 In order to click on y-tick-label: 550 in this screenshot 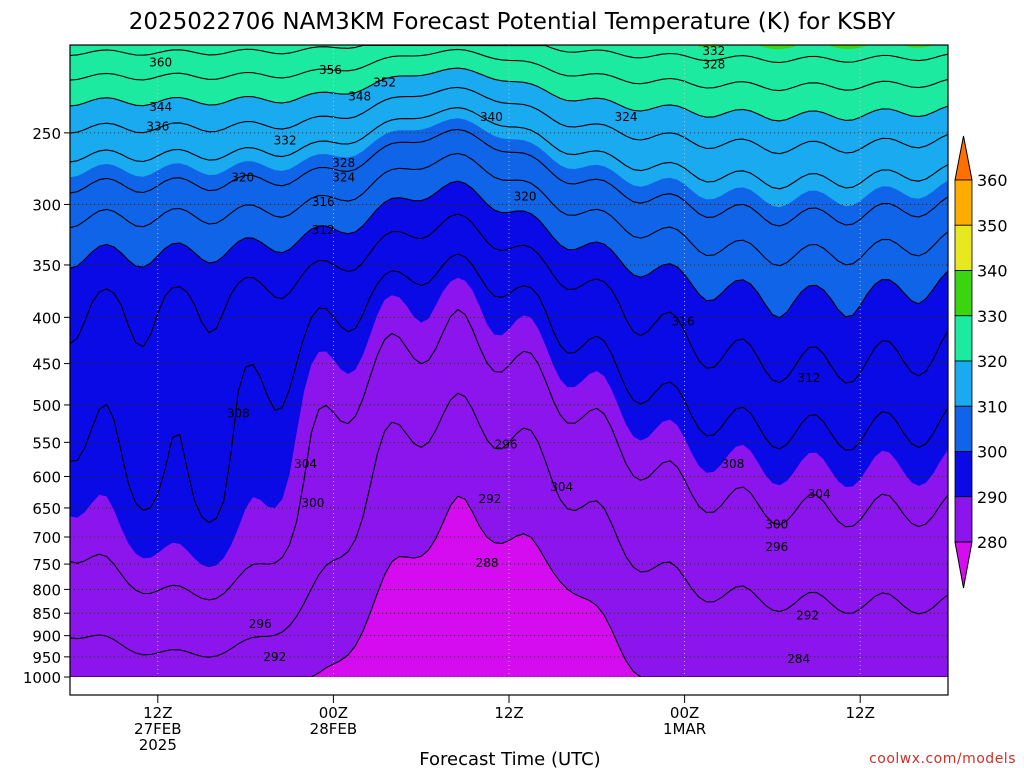, I will do `click(46, 443)`.